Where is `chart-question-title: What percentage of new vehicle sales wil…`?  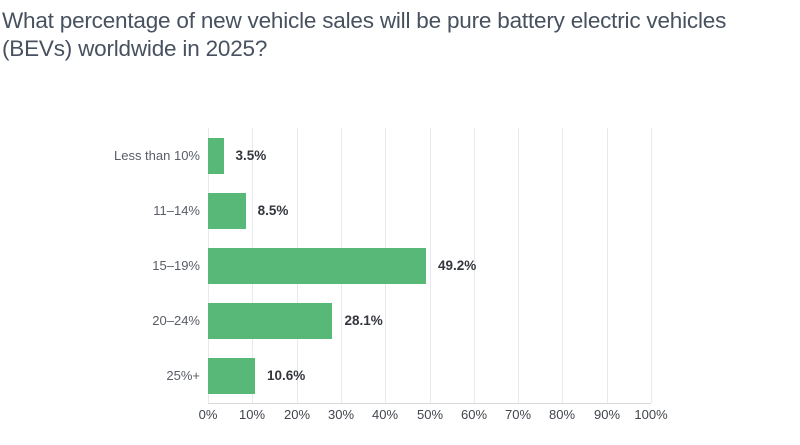
chart-question-title: What percentage of new vehicle sales wil… is located at coordinates (400, 35).